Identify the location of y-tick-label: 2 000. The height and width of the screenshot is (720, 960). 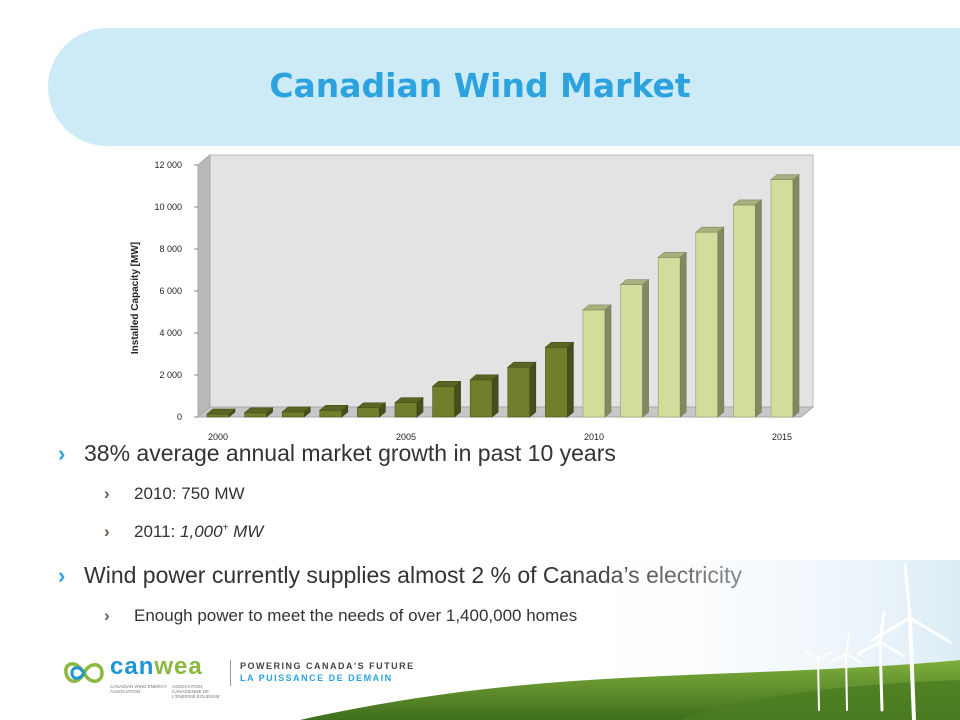
(170, 375).